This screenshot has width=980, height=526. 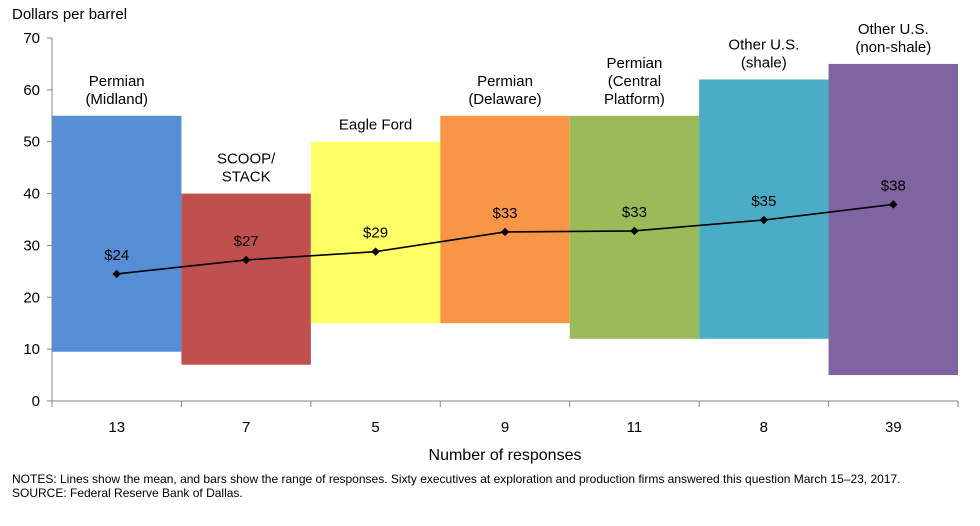 I want to click on category-label-5: Other U.S. (shale), so click(x=763, y=53).